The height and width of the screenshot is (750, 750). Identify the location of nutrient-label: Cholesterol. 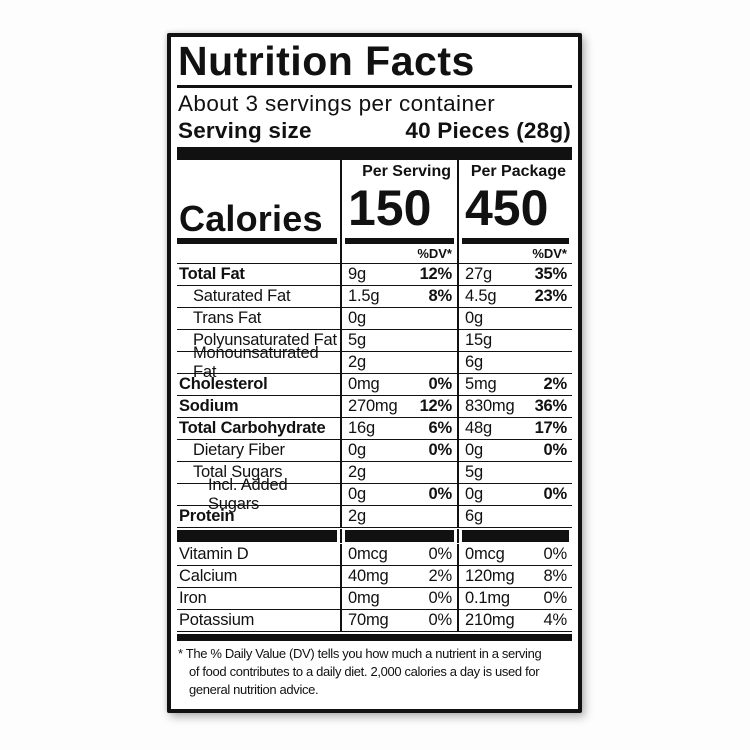
(258, 385).